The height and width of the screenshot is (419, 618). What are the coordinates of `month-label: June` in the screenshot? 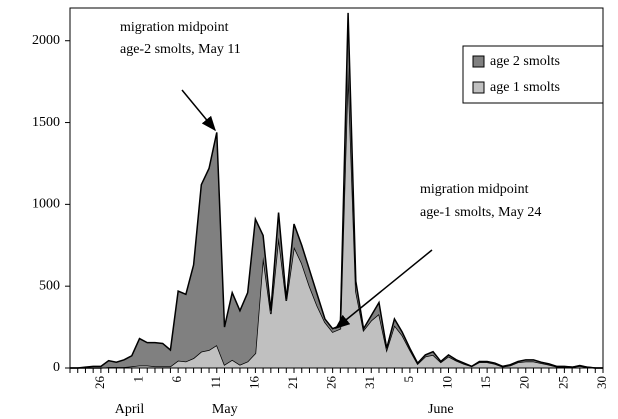 It's located at (441, 409).